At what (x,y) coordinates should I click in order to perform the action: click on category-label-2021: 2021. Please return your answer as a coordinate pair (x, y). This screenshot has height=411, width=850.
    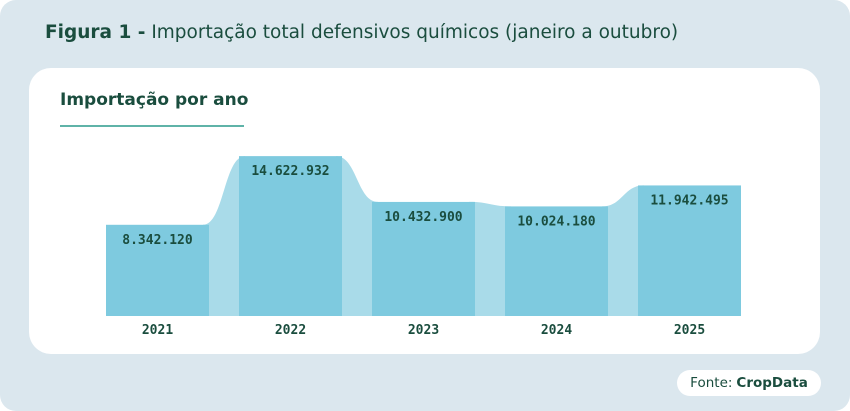
    Looking at the image, I should click on (157, 330).